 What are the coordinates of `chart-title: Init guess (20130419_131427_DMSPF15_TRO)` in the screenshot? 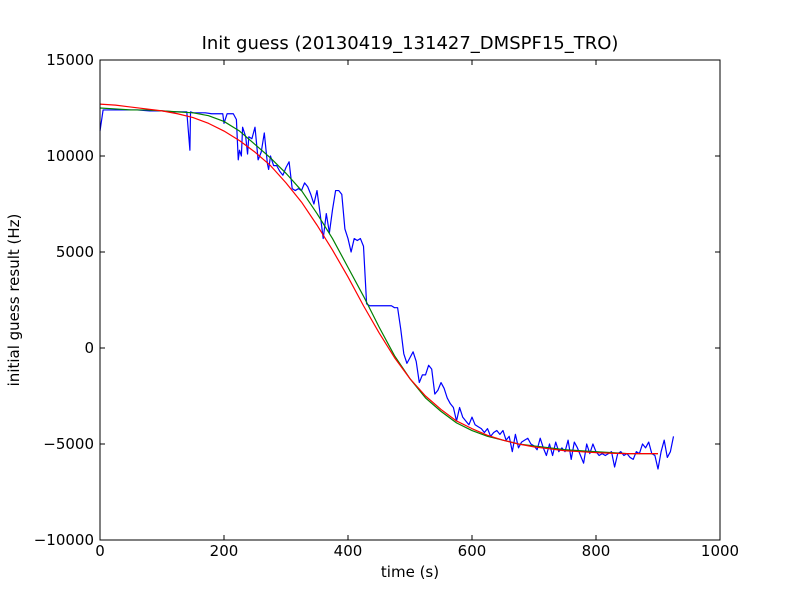 It's located at (410, 43).